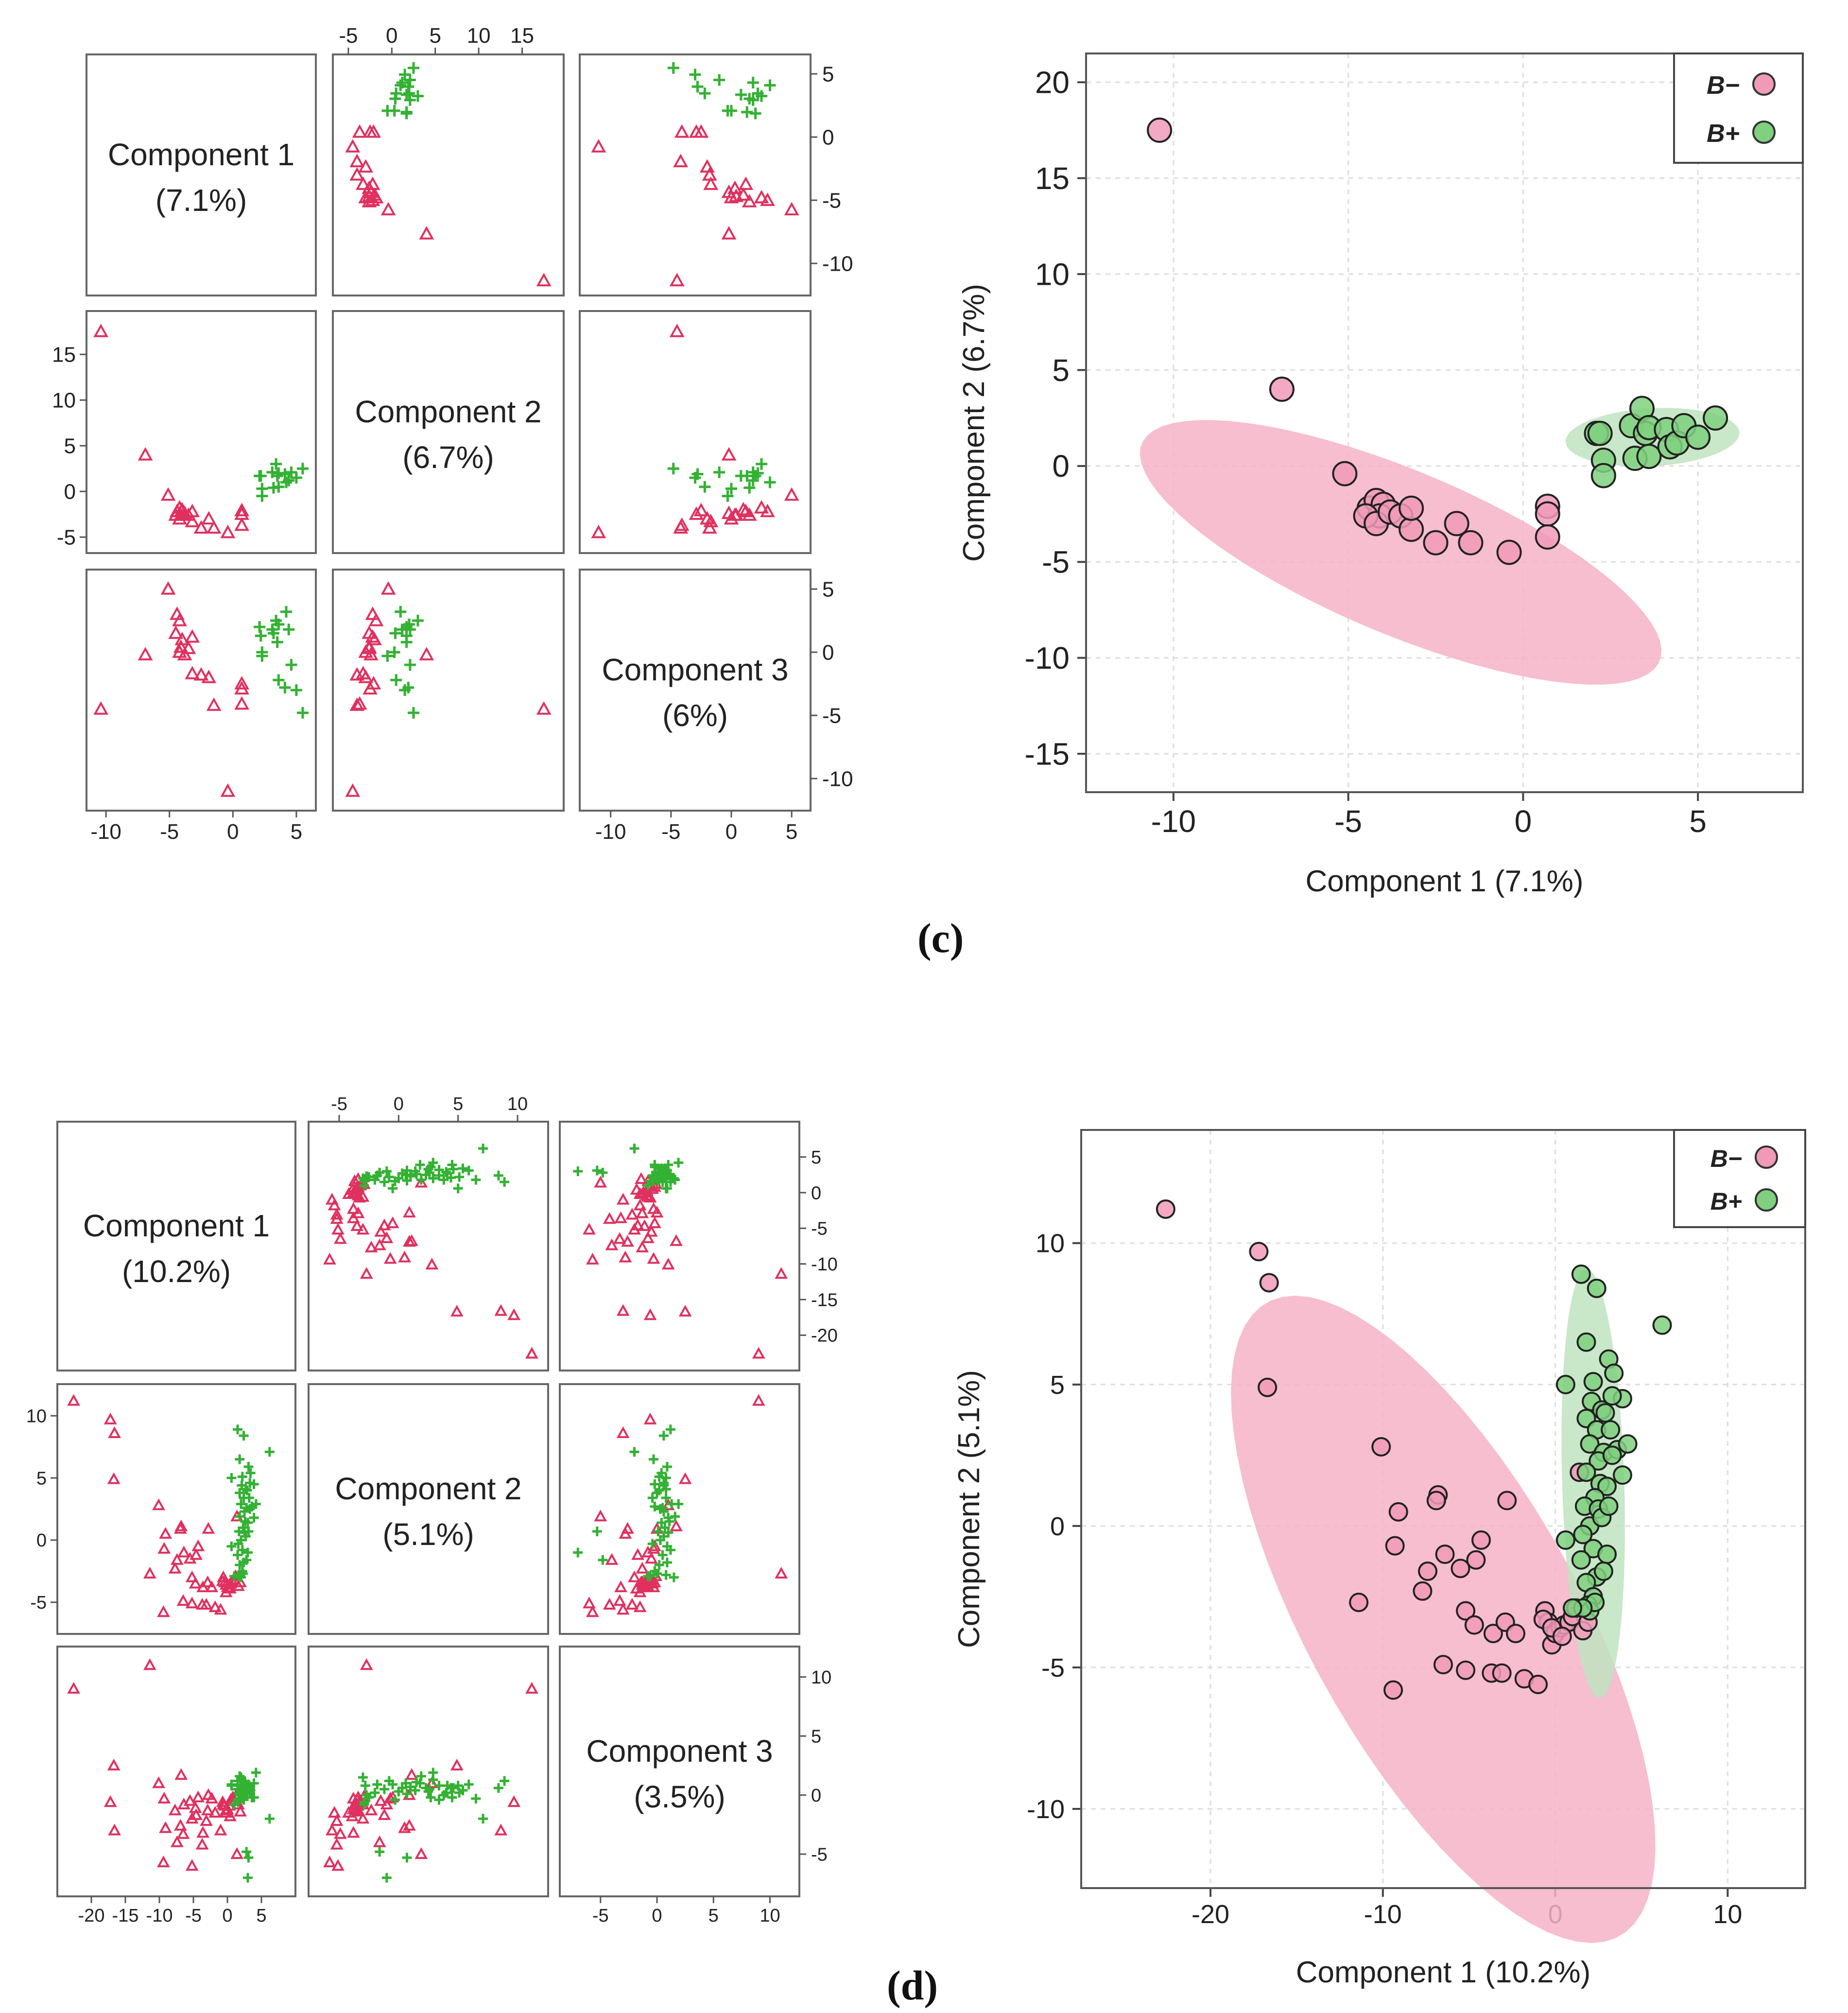 The image size is (1848, 2013). Describe the element at coordinates (1057, 1526) in the screenshot. I see `y-tick-label: 0` at that location.